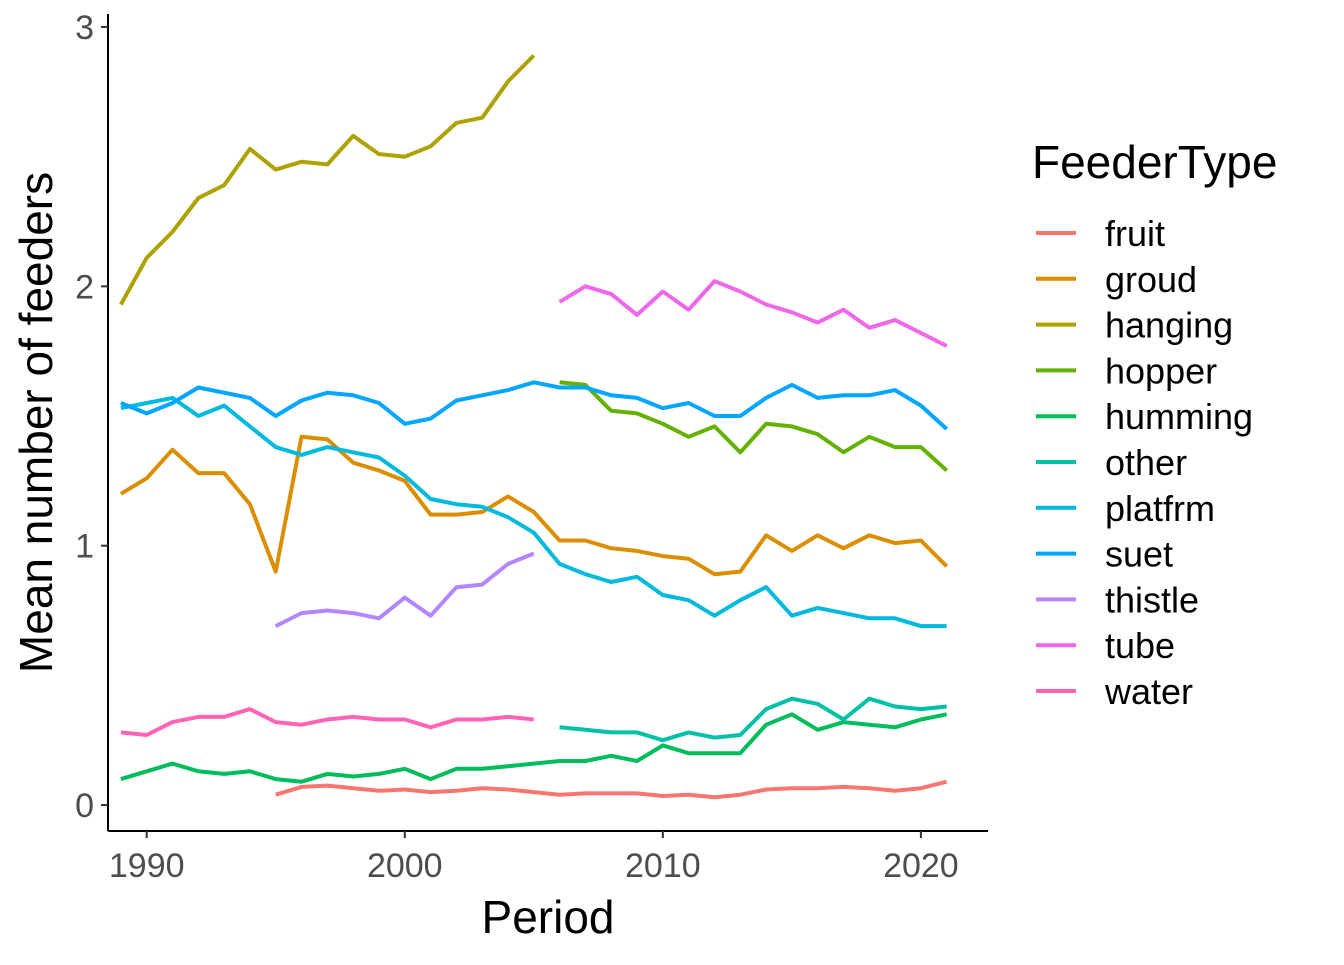 This screenshot has height=965, width=1344. I want to click on legend-label-humming: humming, so click(1179, 416).